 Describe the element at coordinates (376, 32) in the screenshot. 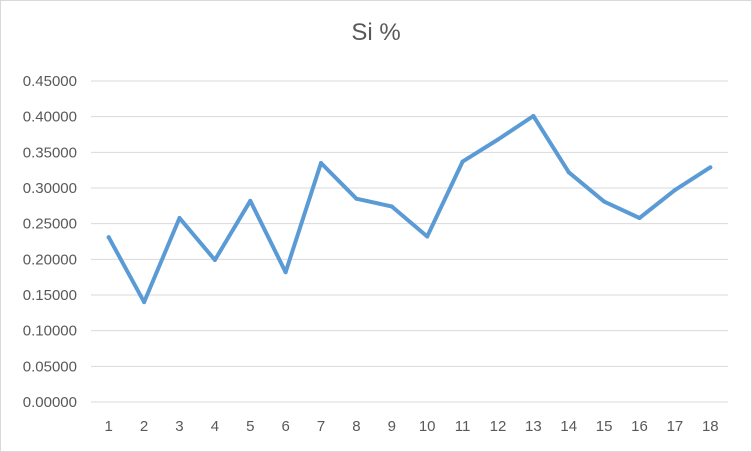

I see `chart-title: Si %` at that location.